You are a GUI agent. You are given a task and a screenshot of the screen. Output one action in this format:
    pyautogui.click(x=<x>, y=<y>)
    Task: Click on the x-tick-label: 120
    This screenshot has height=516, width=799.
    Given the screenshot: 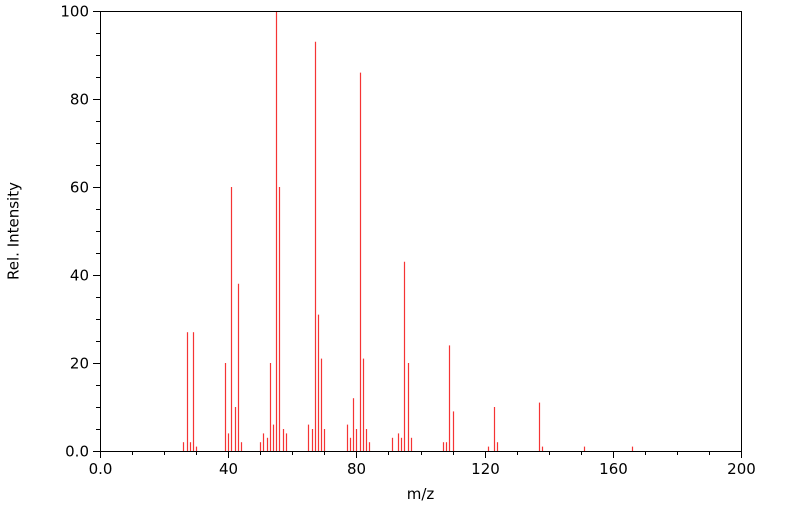 What is the action you would take?
    pyautogui.click(x=485, y=469)
    